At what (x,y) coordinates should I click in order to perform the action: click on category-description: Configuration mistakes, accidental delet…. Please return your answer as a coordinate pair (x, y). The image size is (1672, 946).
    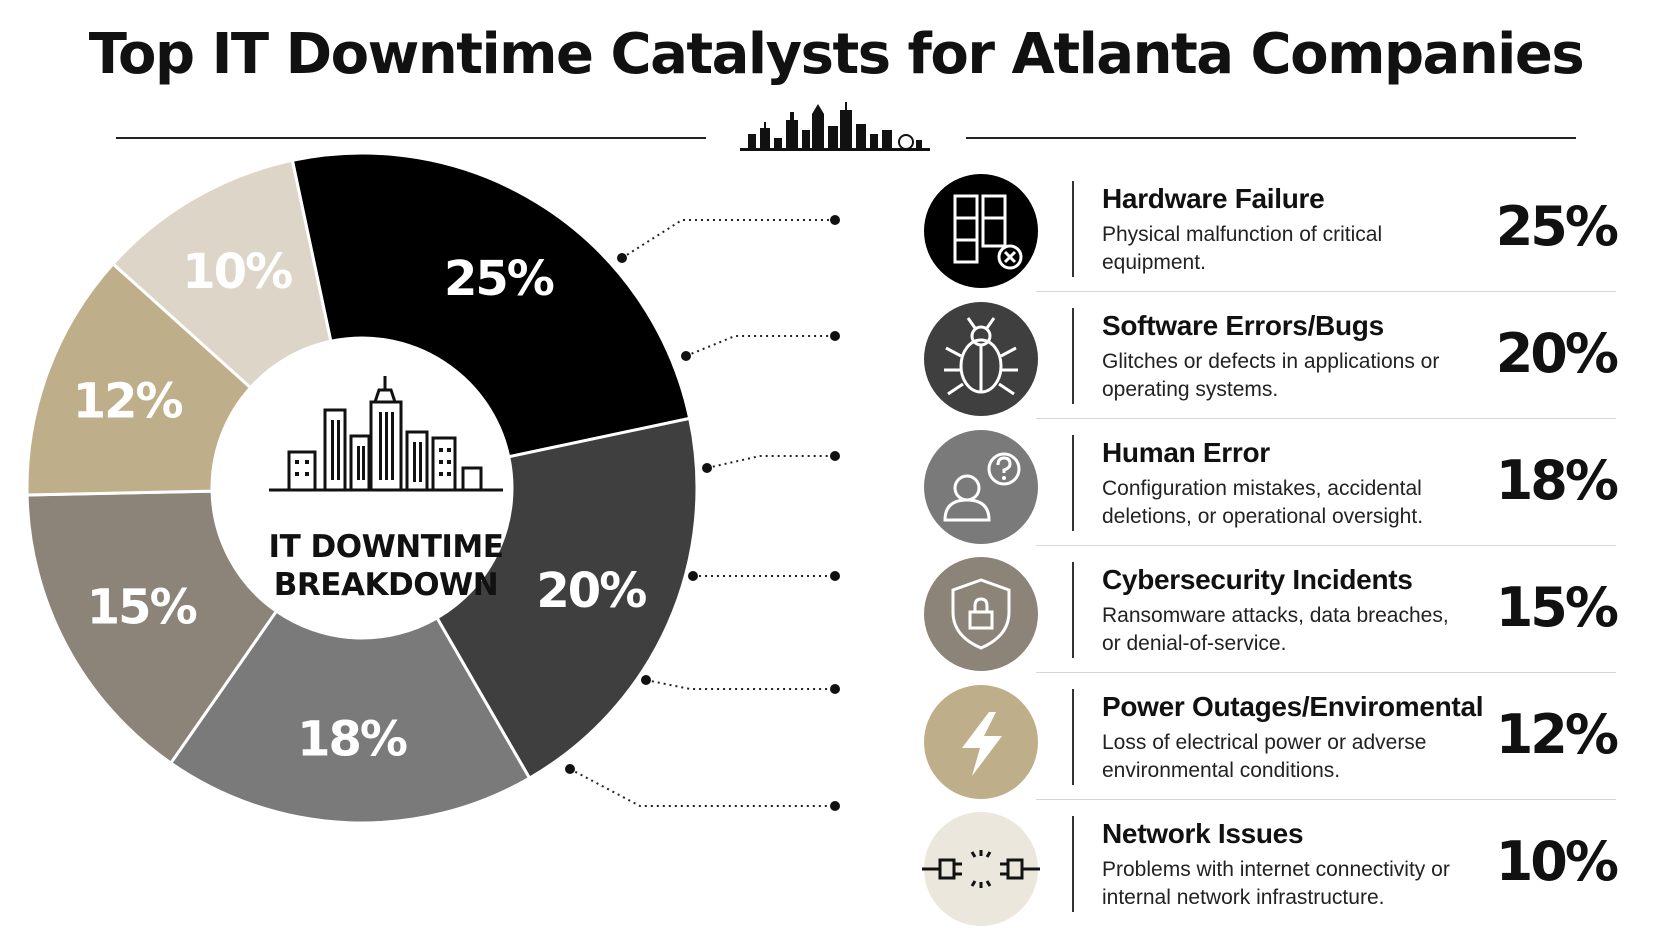
    Looking at the image, I should click on (1263, 502).